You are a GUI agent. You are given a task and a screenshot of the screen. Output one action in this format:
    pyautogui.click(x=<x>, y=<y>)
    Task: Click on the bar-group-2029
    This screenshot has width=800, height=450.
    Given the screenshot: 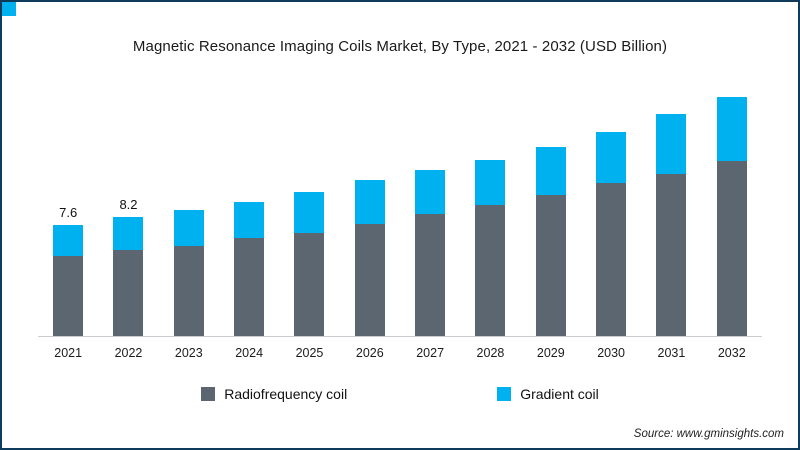 What is the action you would take?
    pyautogui.click(x=551, y=231)
    